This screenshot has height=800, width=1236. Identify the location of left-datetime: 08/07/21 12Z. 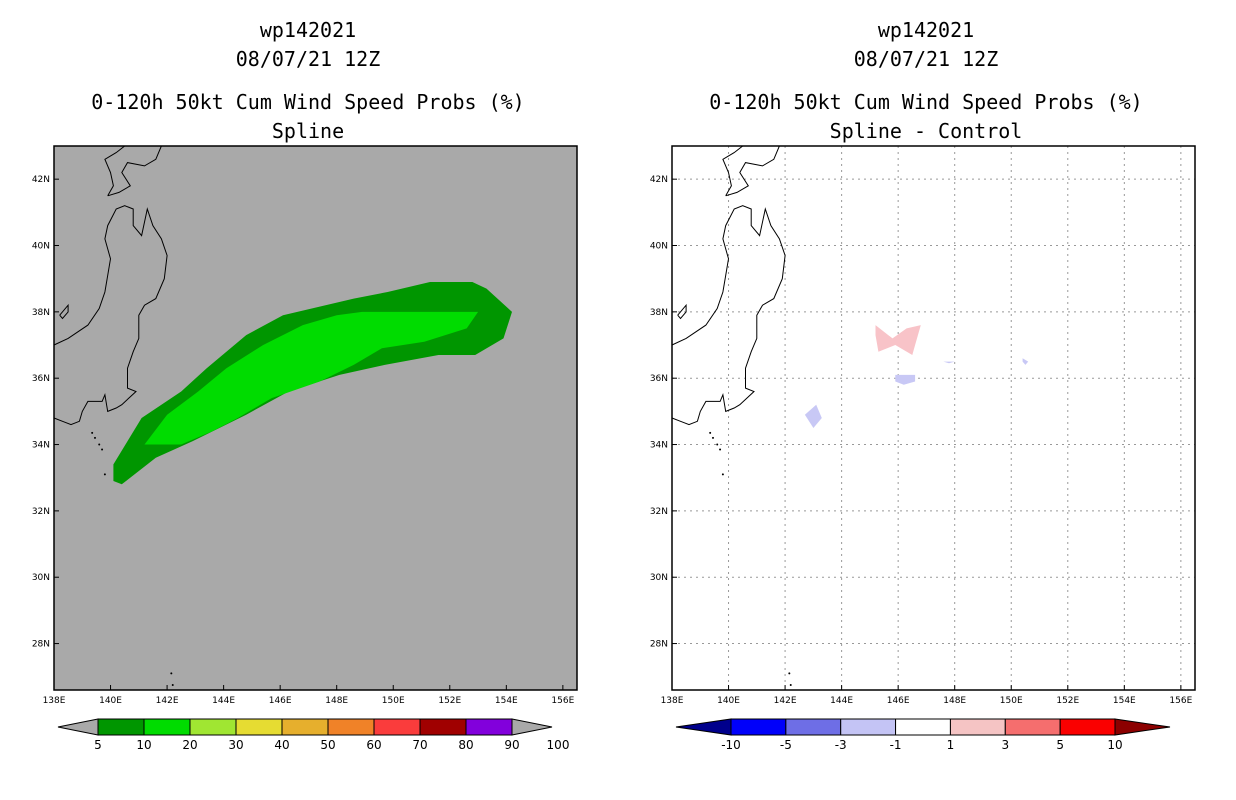
(308, 59).